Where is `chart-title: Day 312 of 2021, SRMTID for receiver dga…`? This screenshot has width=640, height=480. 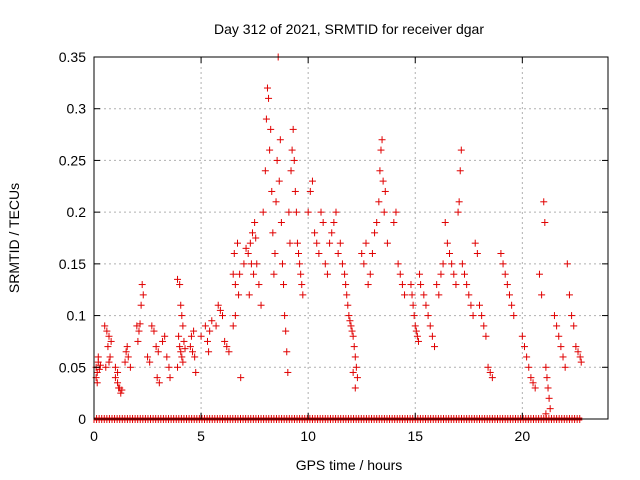 chart-title: Day 312 of 2021, SRMTID for receiver dga… is located at coordinates (349, 29).